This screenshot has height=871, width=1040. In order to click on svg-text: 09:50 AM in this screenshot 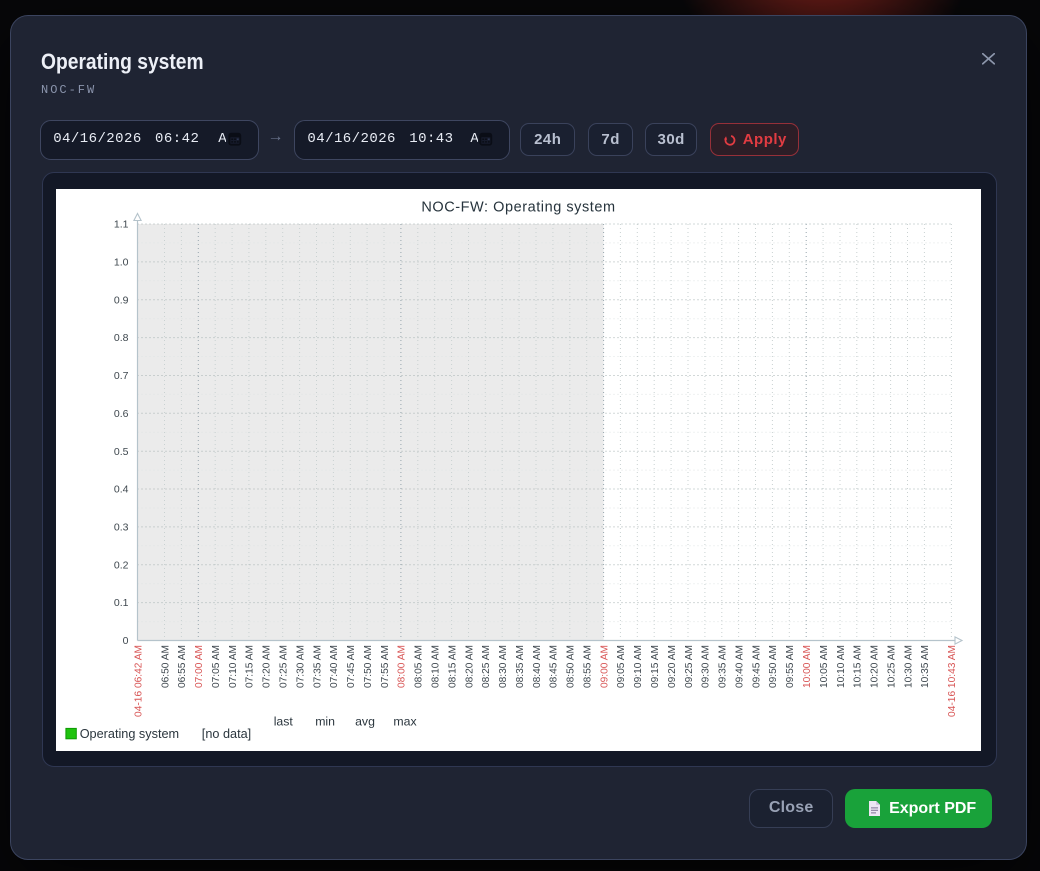, I will do `click(773, 666)`.